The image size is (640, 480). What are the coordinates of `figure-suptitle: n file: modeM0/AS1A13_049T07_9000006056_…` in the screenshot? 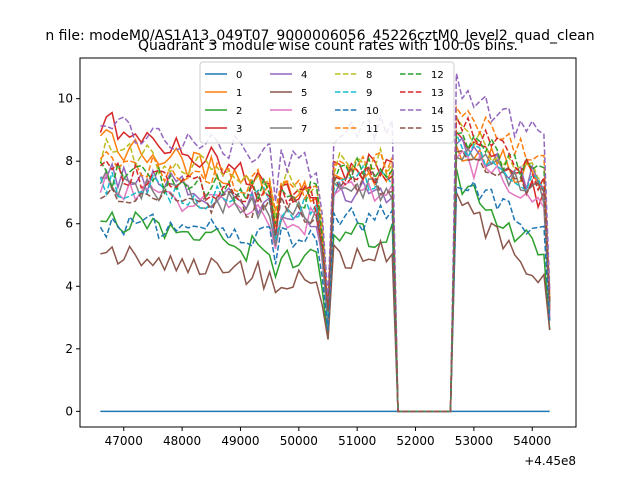 It's located at (319, 36).